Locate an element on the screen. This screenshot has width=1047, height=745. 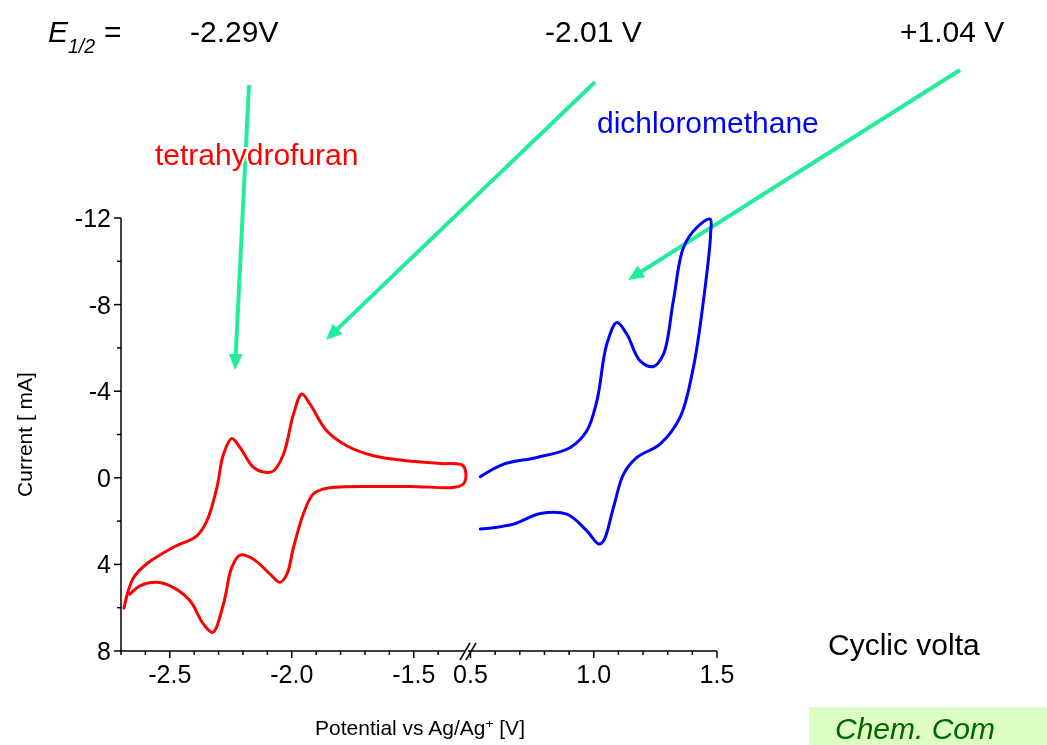
text: Chem. Com is located at coordinates (915, 728).